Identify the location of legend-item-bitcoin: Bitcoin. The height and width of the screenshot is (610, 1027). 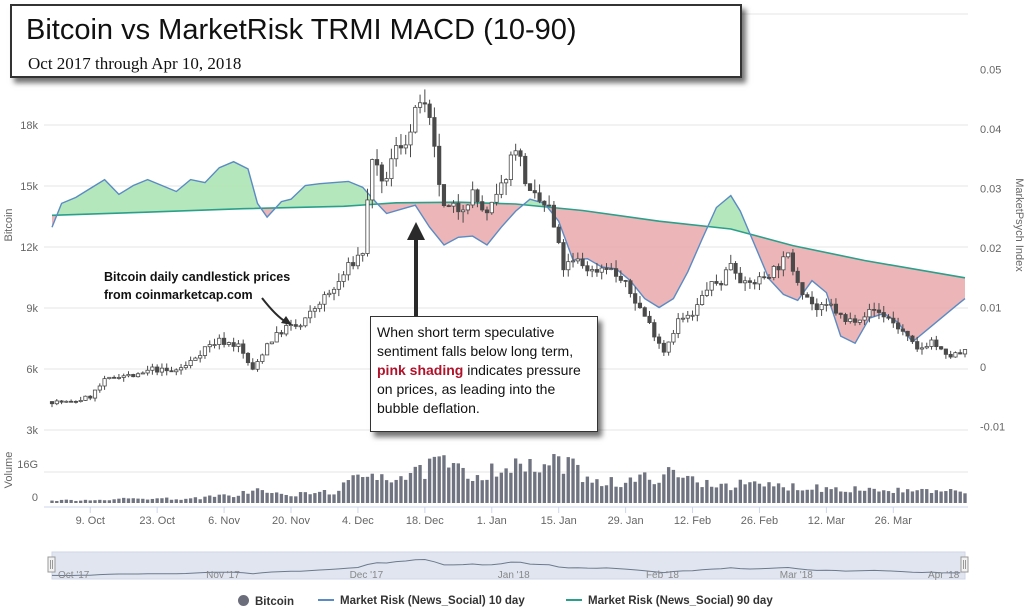
(266, 601).